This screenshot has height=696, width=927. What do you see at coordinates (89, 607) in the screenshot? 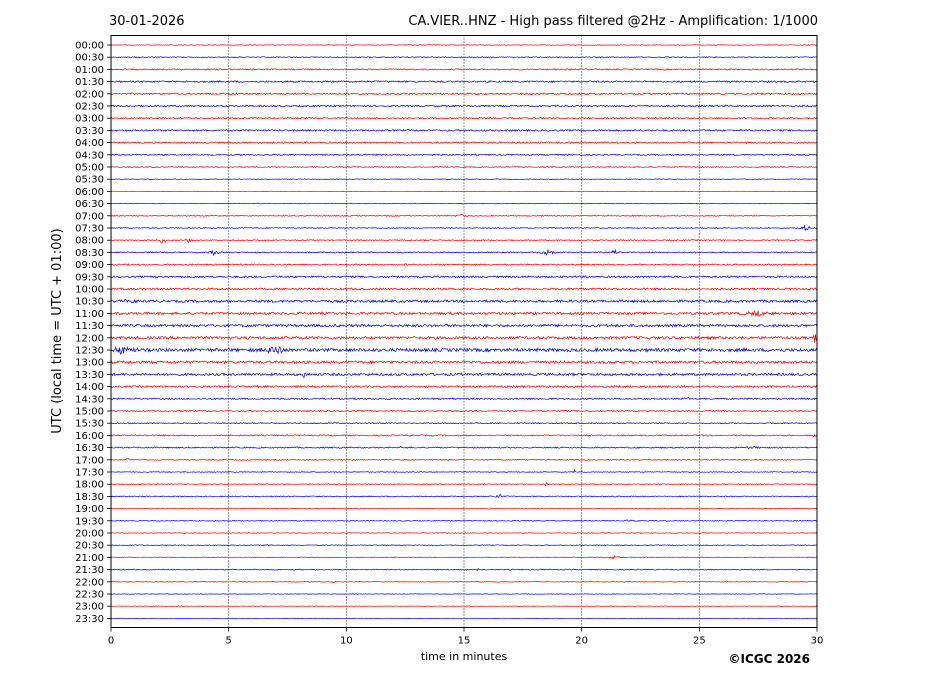
I see `y-tick-label: 23:00` at bounding box center [89, 607].